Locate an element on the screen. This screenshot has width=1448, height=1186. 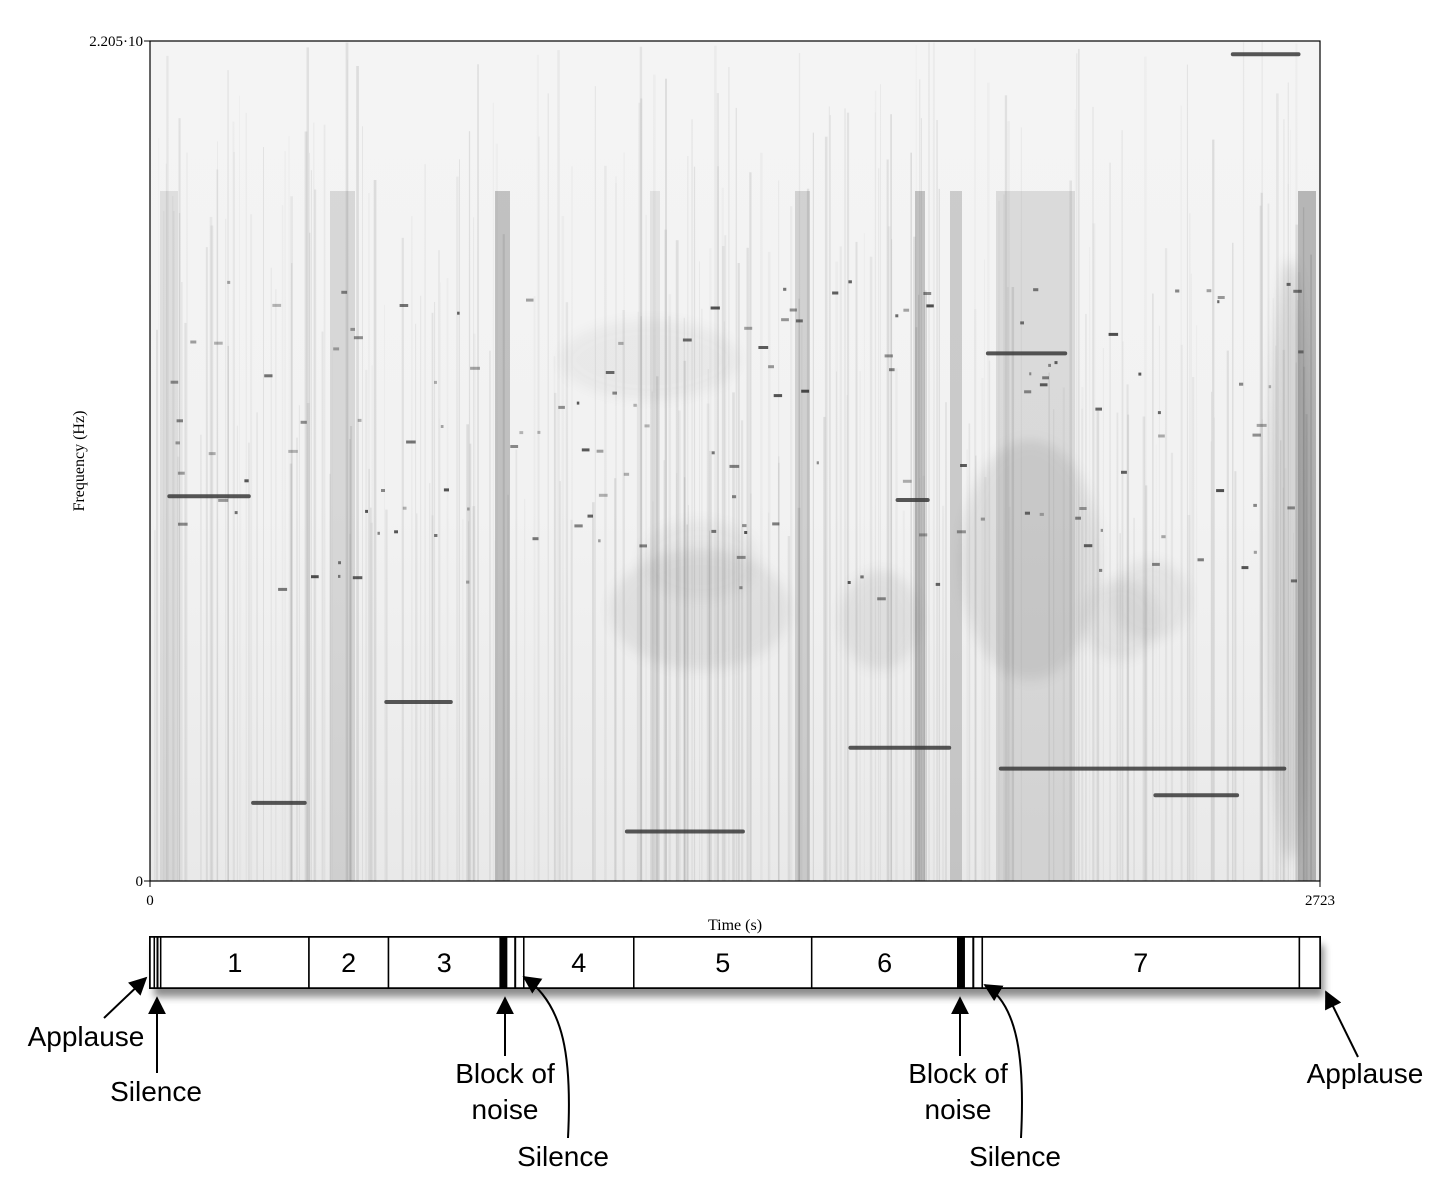
arrow-applause-start is located at coordinates (125, 997).